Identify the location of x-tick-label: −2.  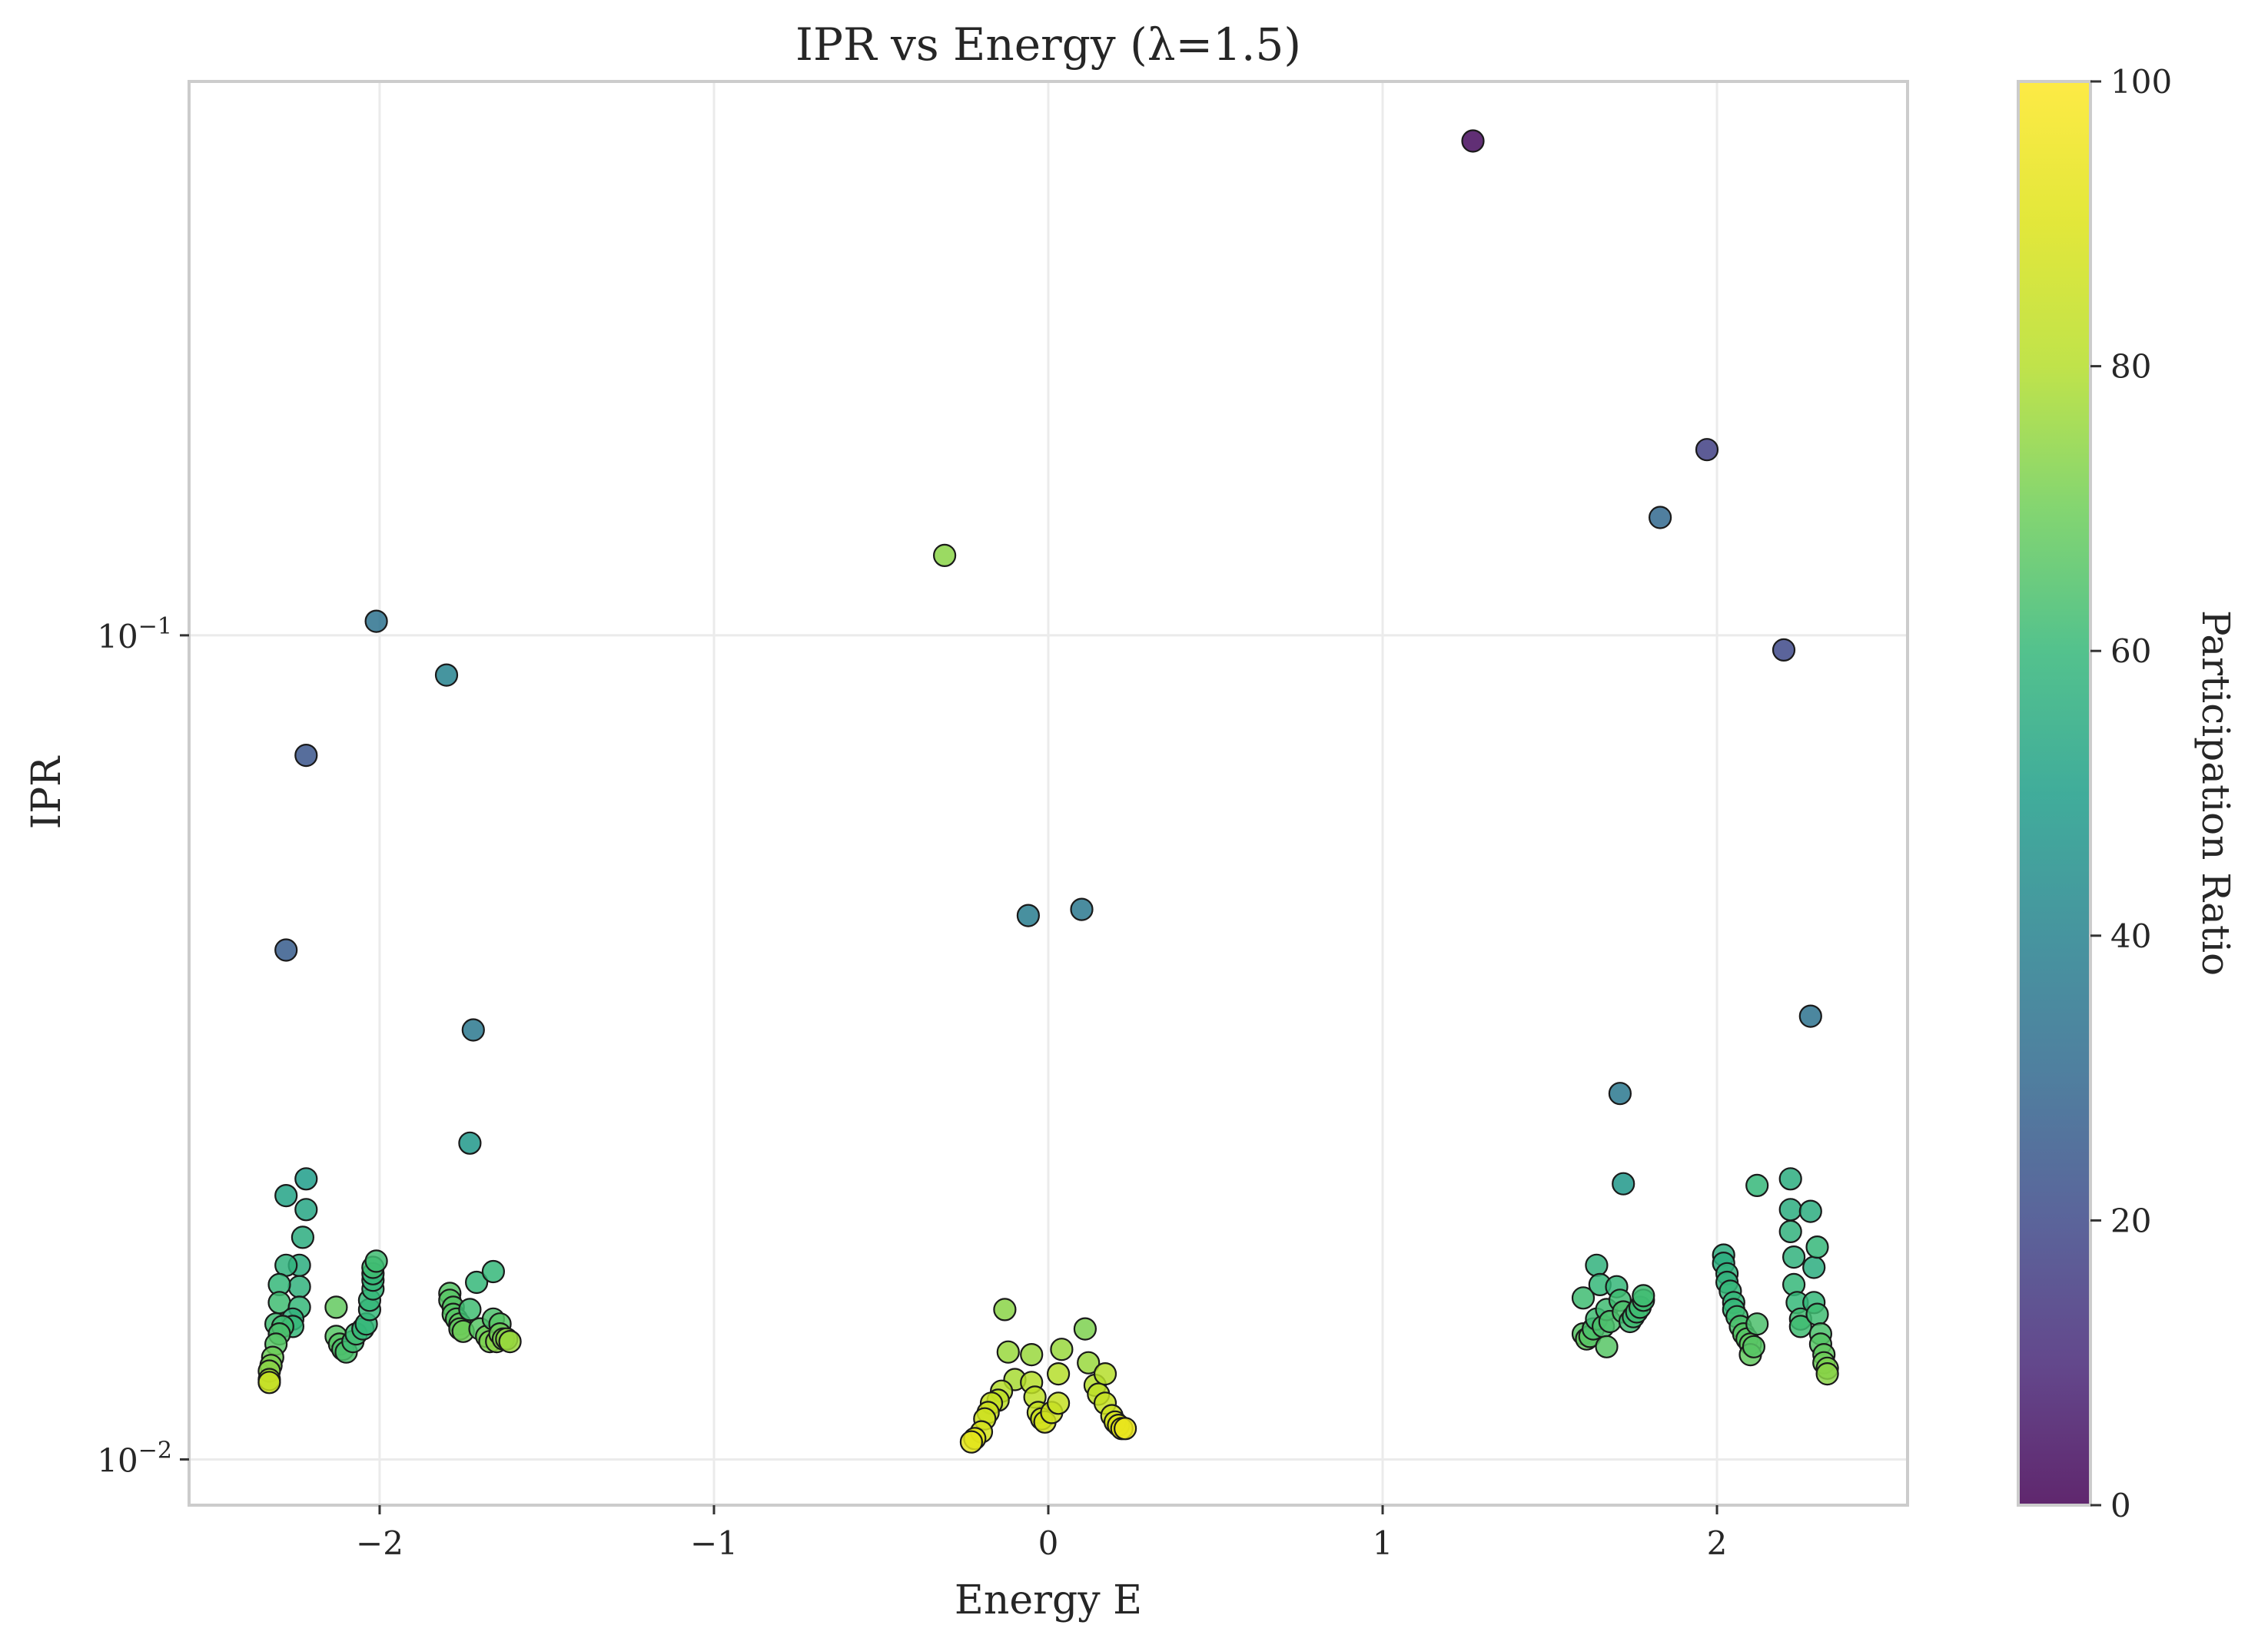
(379, 1543).